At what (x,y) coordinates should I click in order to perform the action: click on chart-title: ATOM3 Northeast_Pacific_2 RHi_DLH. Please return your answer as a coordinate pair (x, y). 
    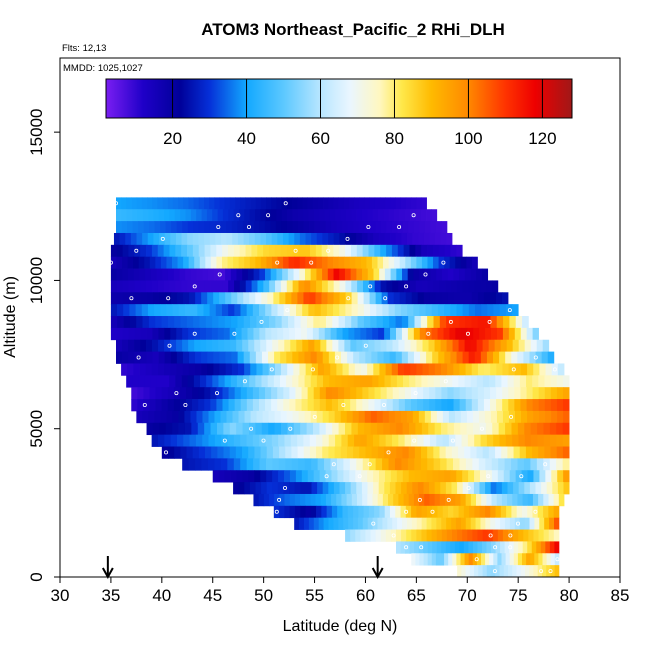
    Looking at the image, I should click on (353, 29).